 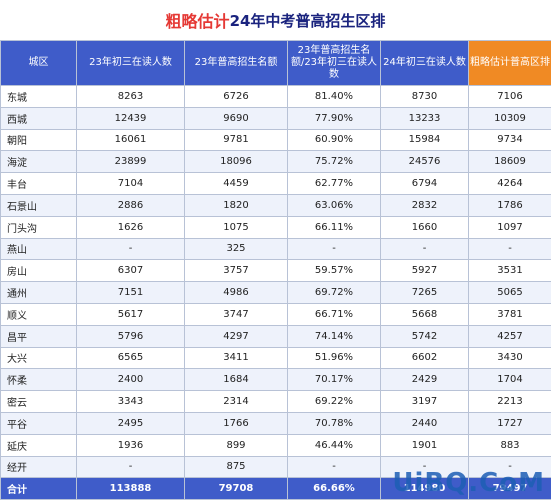 What do you see at coordinates (38, 140) in the screenshot?
I see `city-cell: 朝阳` at bounding box center [38, 140].